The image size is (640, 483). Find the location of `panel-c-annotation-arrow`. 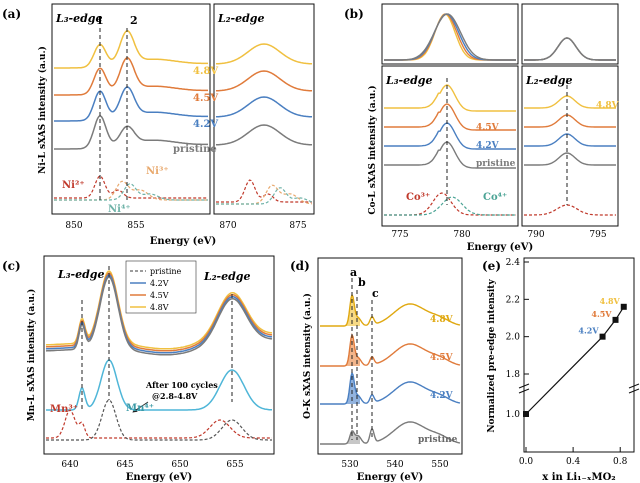

panel-c-annotation-arrow is located at coordinates (140, 407).